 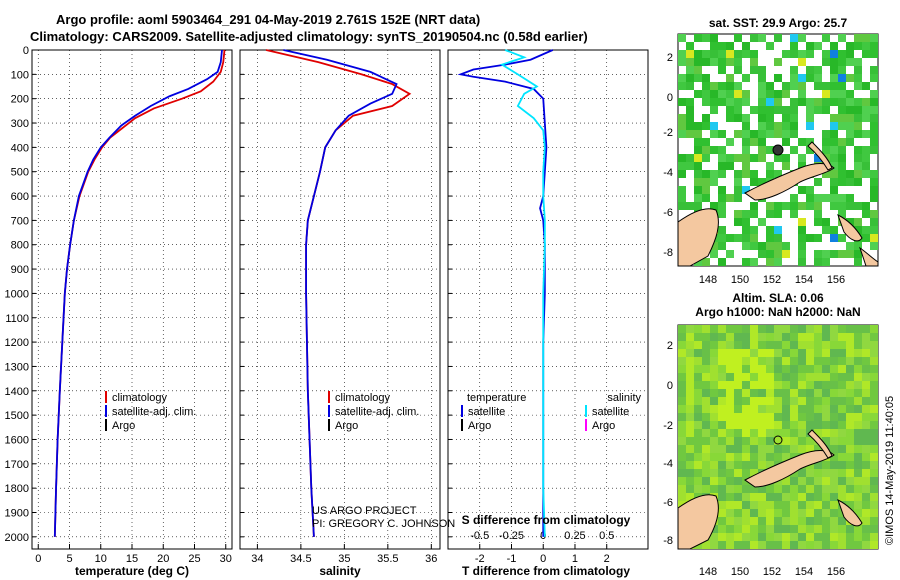 What do you see at coordinates (26, 51) in the screenshot?
I see `y-tick-label: 0` at bounding box center [26, 51].